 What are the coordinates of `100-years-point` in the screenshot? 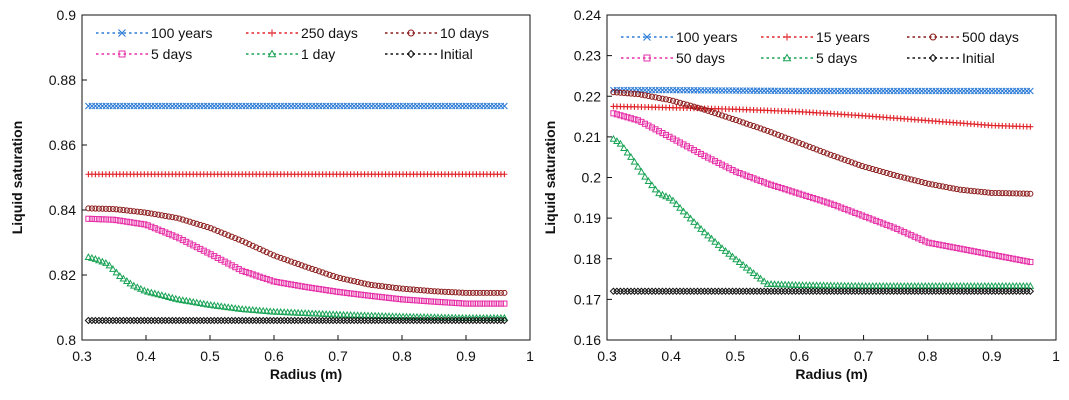 It's located at (1030, 91).